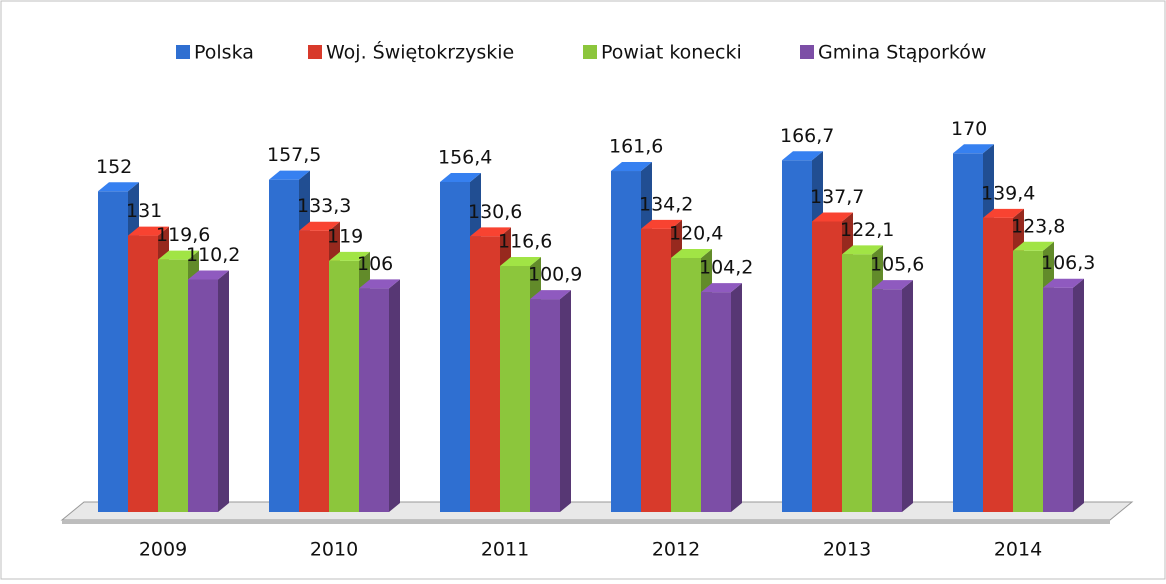 The height and width of the screenshot is (584, 1166). What do you see at coordinates (294, 155) in the screenshot?
I see `data-label: 157,5` at bounding box center [294, 155].